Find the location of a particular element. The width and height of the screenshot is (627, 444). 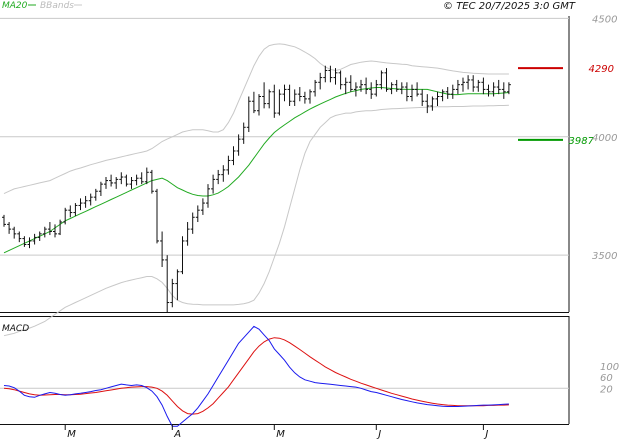

y-tick-label-4000: 4000 is located at coordinates (604, 138).